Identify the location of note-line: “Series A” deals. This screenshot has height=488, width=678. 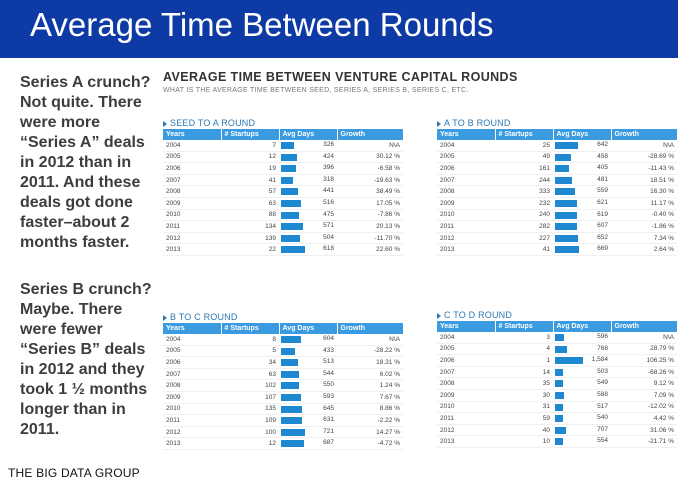
(82, 142).